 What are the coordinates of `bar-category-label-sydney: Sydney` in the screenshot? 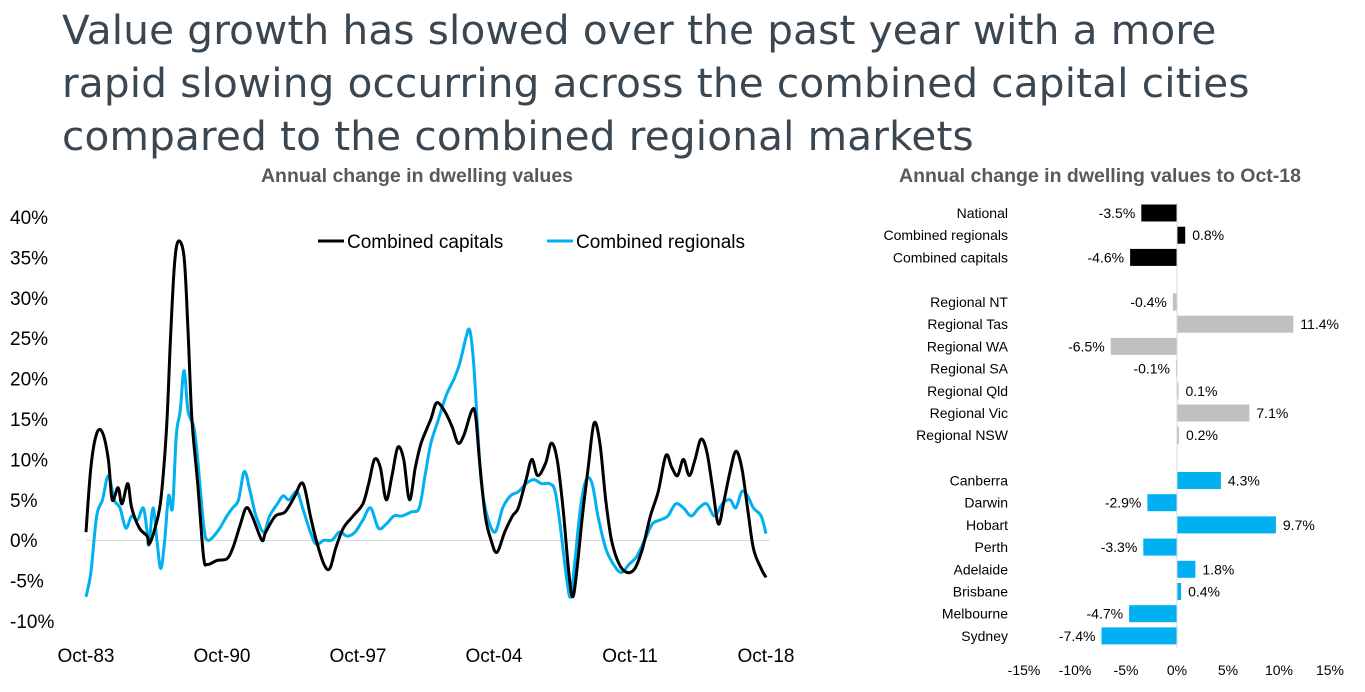 It's located at (984, 636).